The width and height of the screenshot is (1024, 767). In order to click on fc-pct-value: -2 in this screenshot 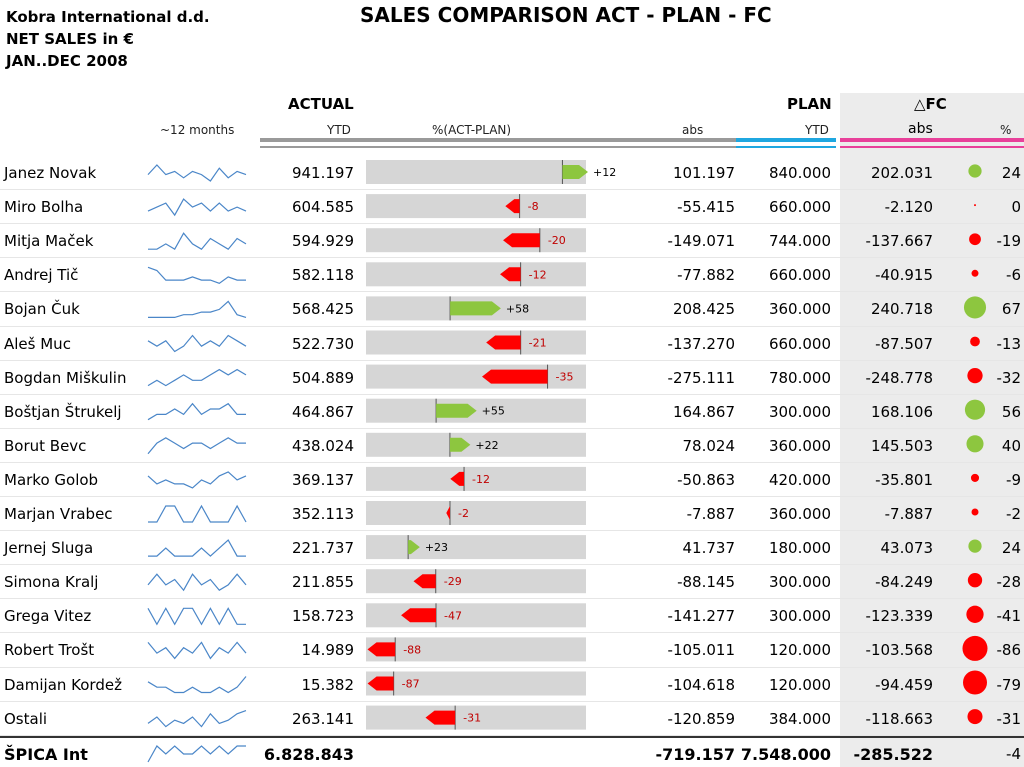, I will do `click(1013, 514)`.